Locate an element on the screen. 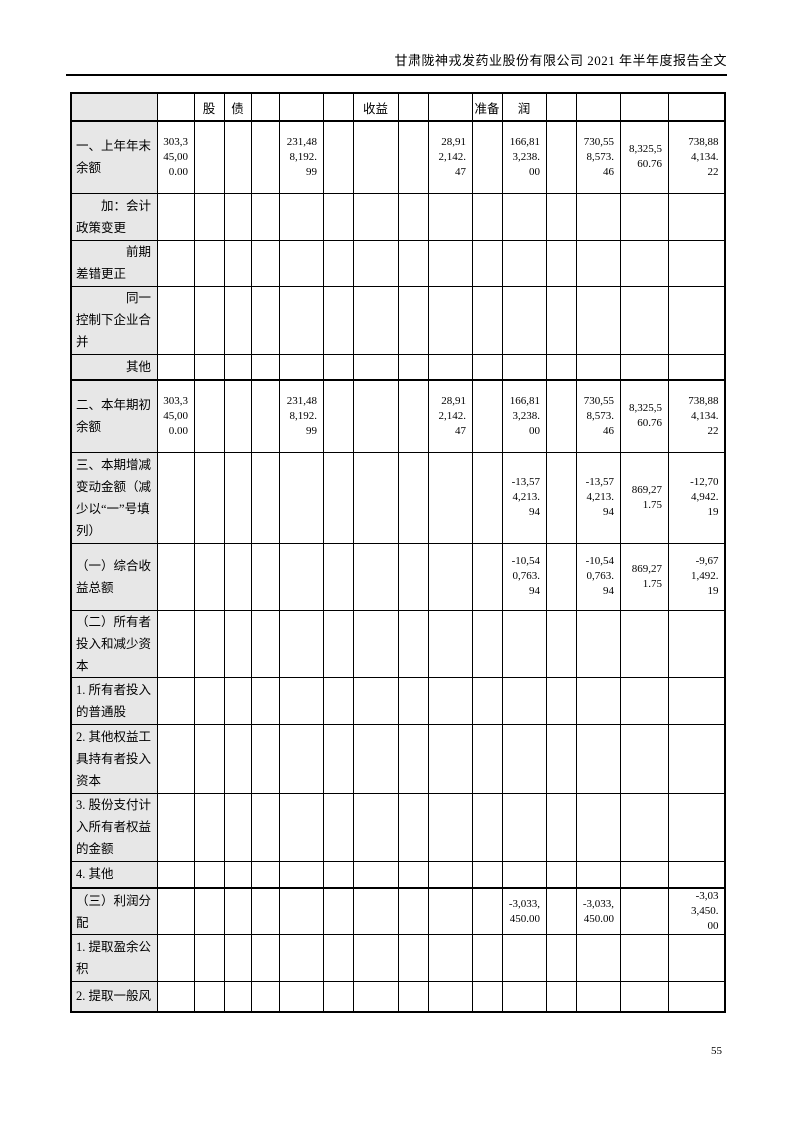 Image resolution: width=793 pixels, height=1122 pixels. header-fragment-cell: 润 is located at coordinates (524, 107).